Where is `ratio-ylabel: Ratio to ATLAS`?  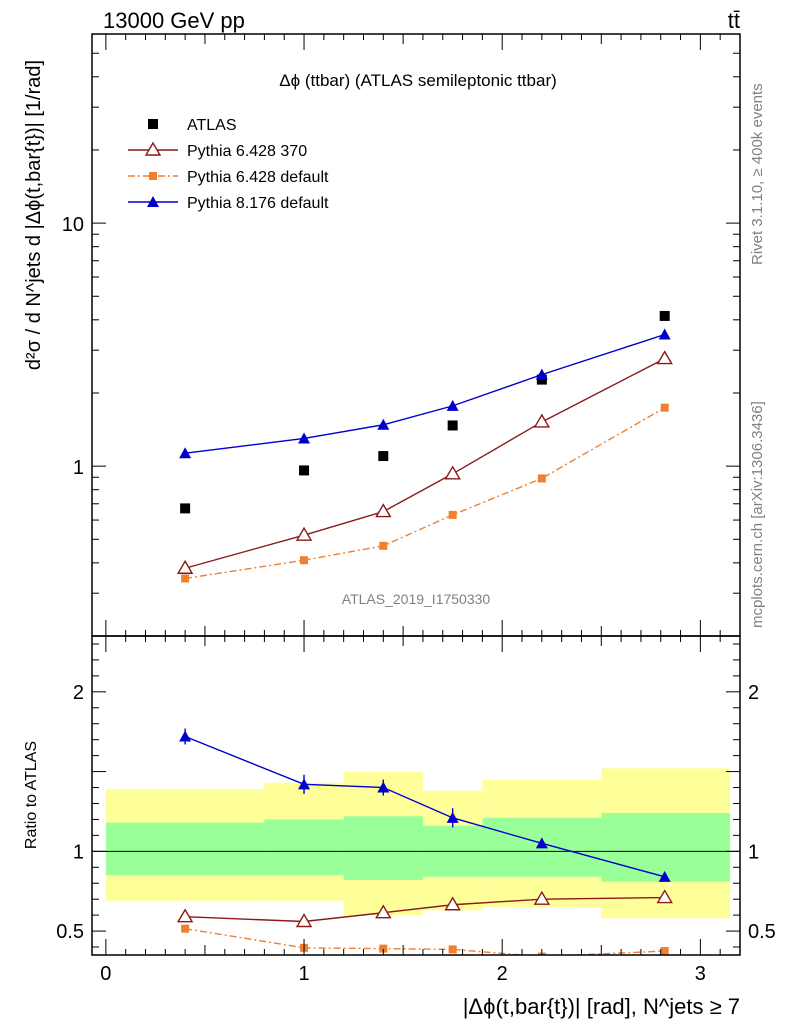
ratio-ylabel: Ratio to ATLAS is located at coordinates (31, 795).